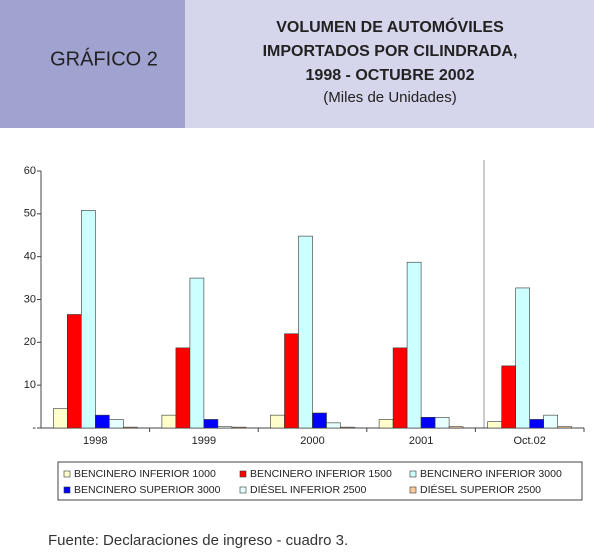  Describe the element at coordinates (529, 441) in the screenshot. I see `x-tick-label: Oct.02` at that location.